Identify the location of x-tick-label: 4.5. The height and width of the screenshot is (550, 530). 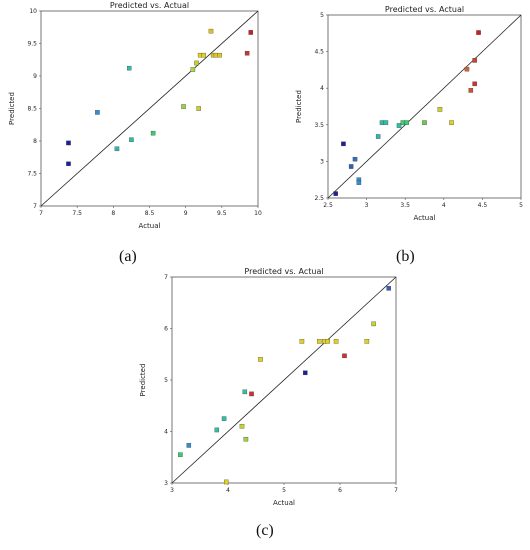
(483, 205).